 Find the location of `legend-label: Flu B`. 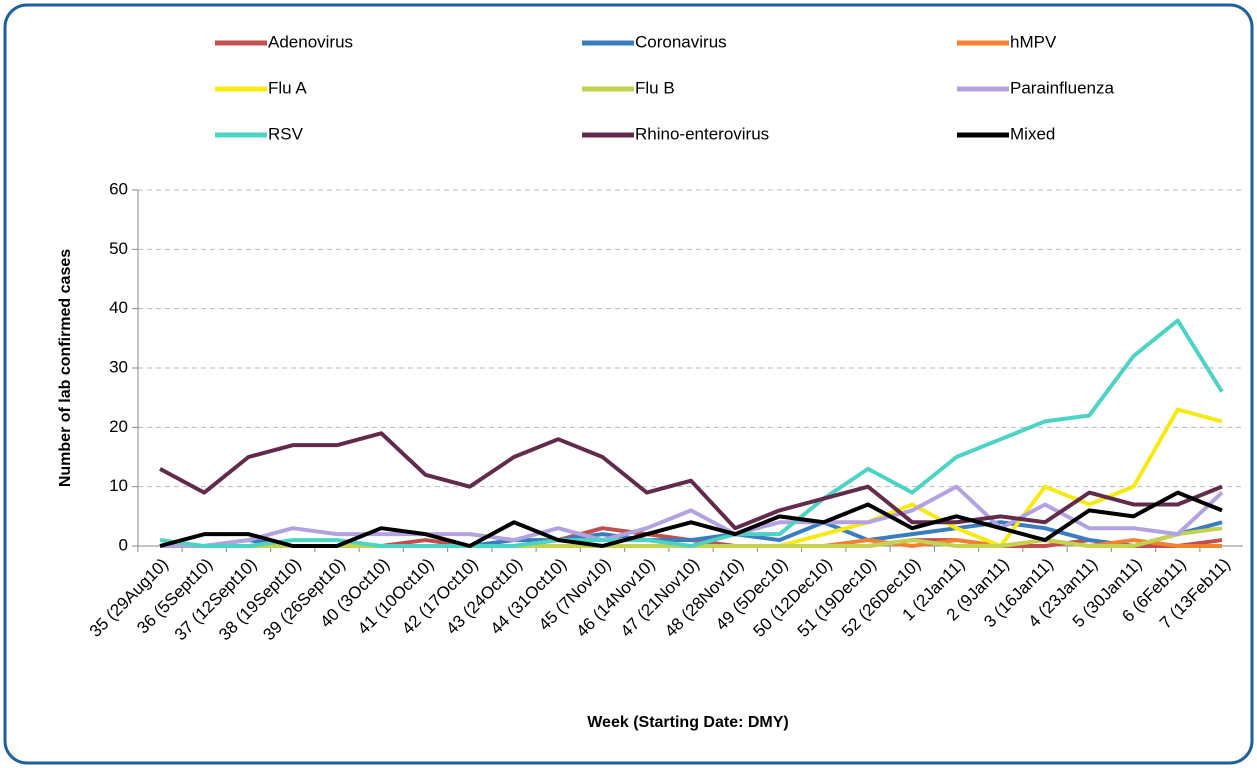

legend-label: Flu B is located at coordinates (655, 87).